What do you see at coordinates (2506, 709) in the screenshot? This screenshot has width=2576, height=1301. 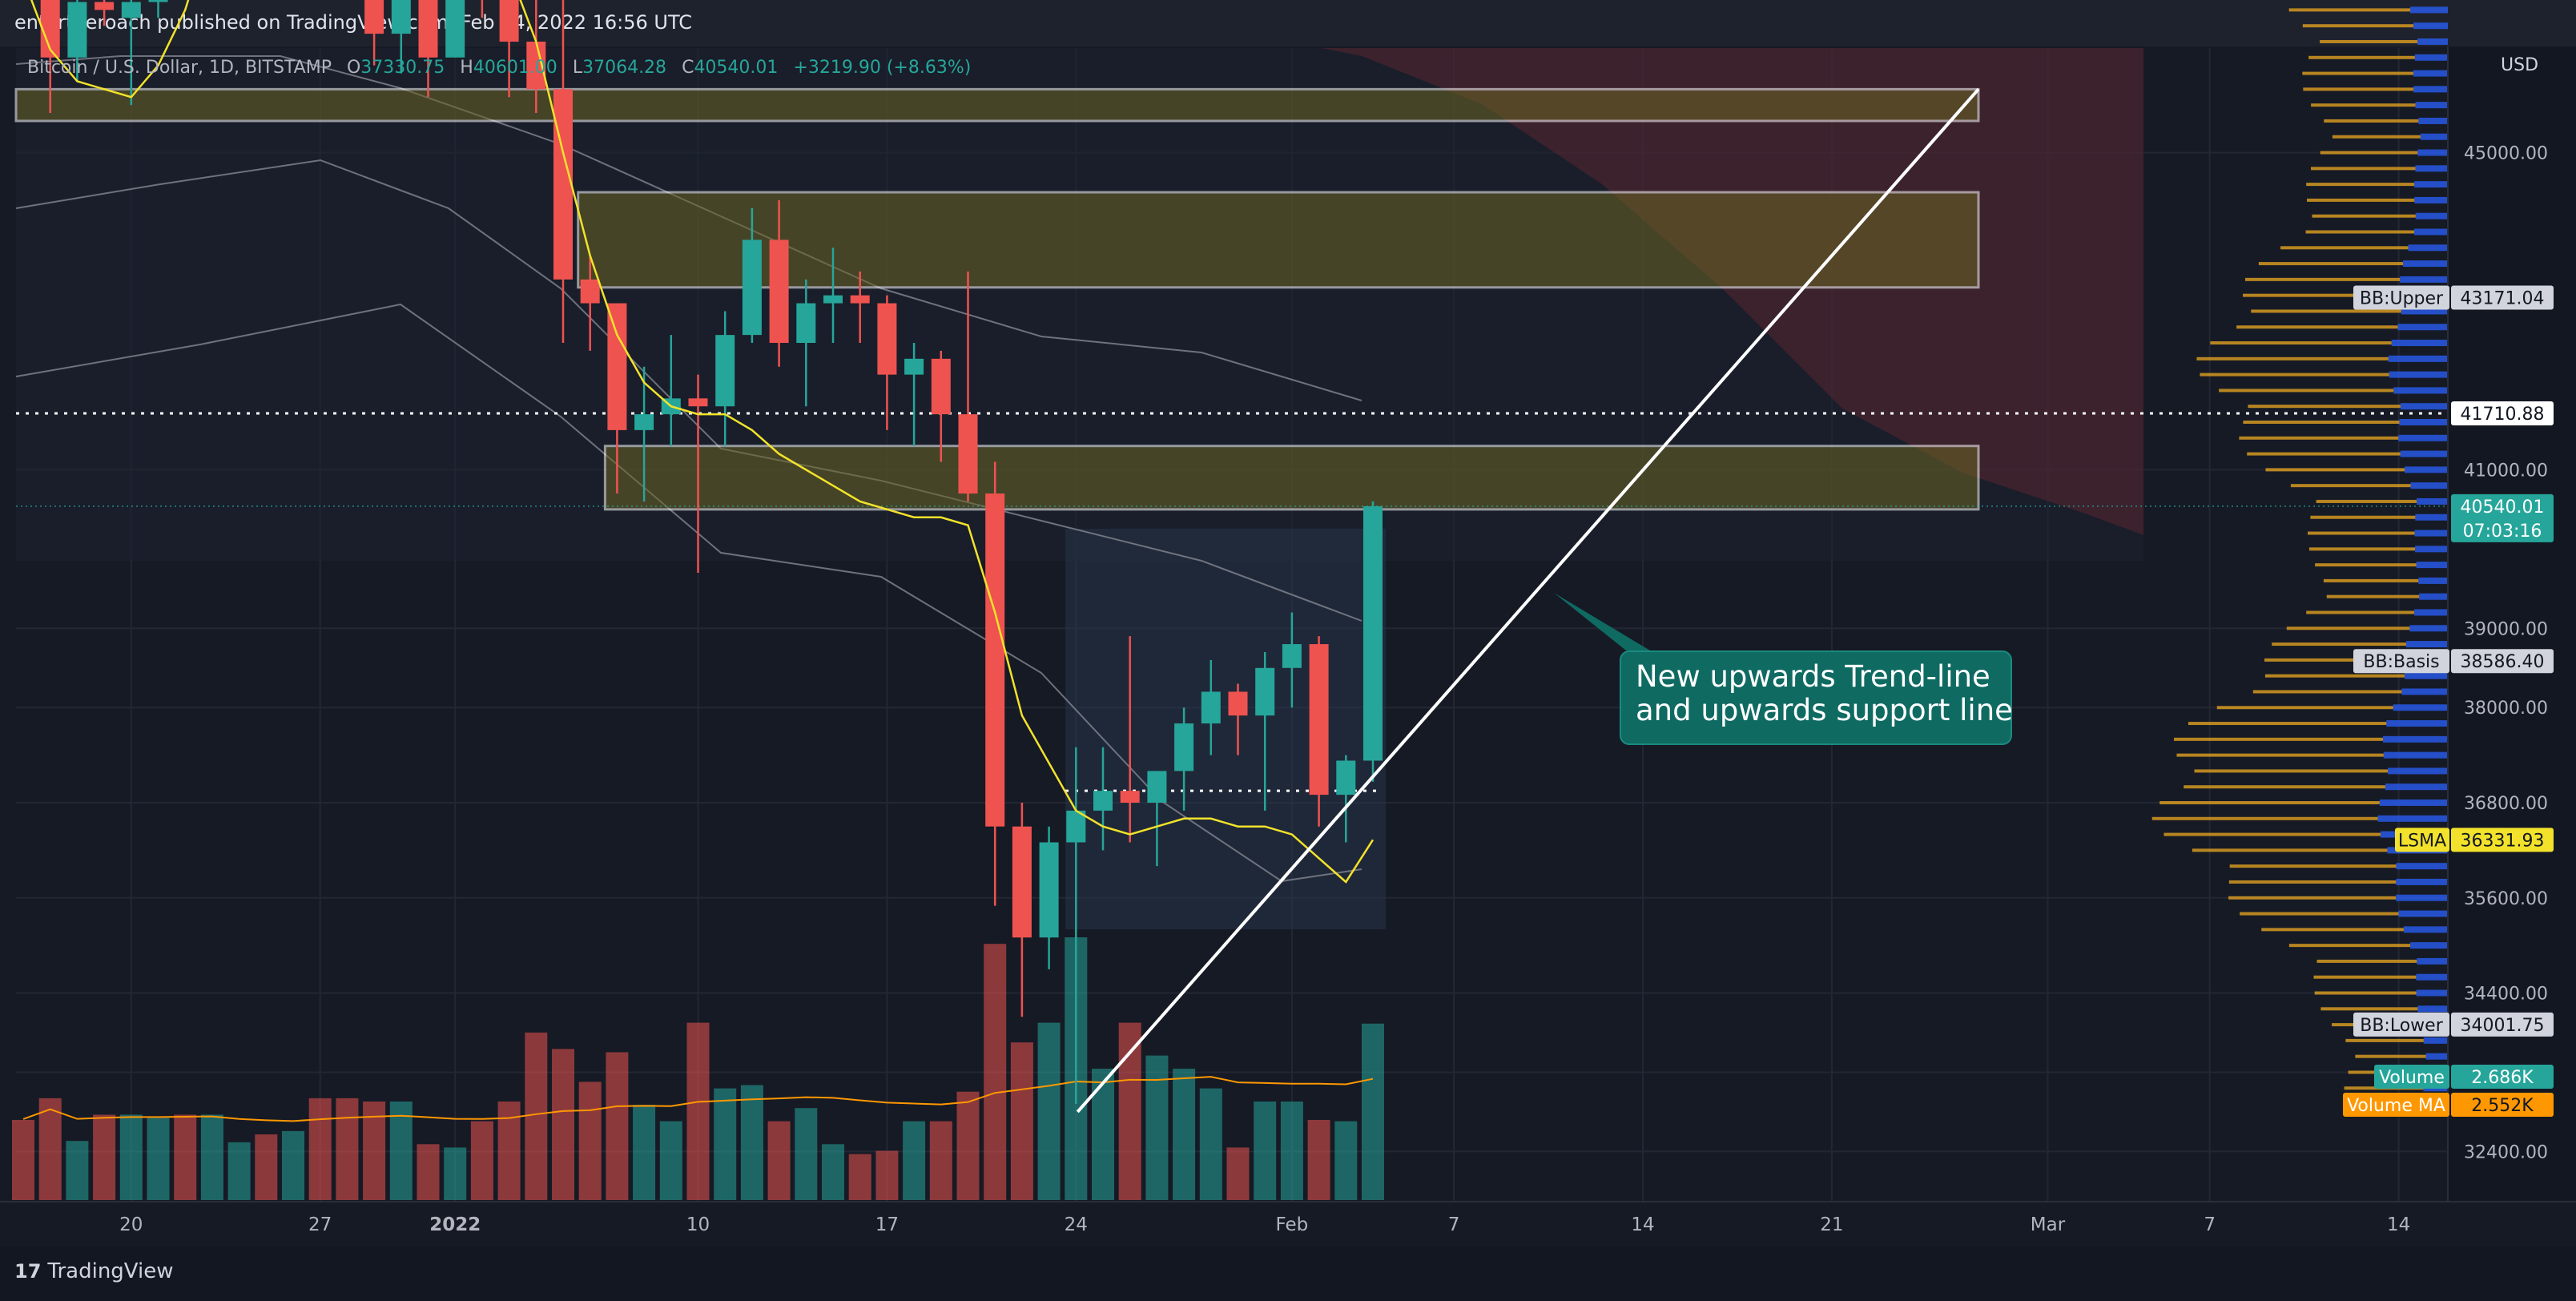 I see `price-tick-label: 38000.00` at bounding box center [2506, 709].